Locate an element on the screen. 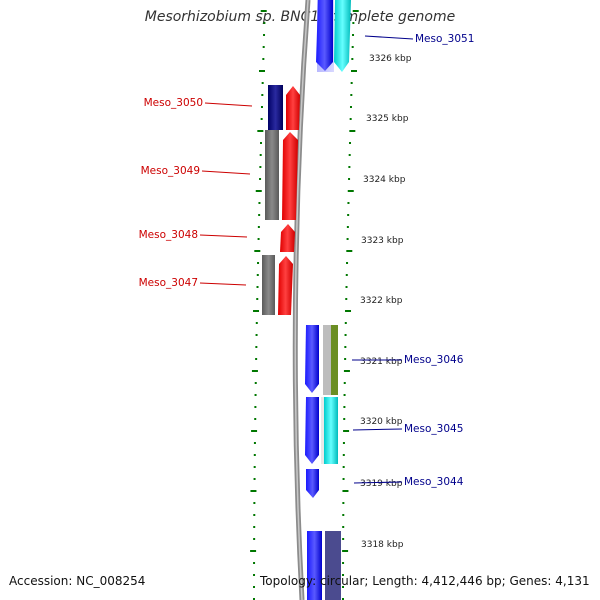 The width and height of the screenshot is (600, 600). gene-meso-3049-red is located at coordinates (290, 176).